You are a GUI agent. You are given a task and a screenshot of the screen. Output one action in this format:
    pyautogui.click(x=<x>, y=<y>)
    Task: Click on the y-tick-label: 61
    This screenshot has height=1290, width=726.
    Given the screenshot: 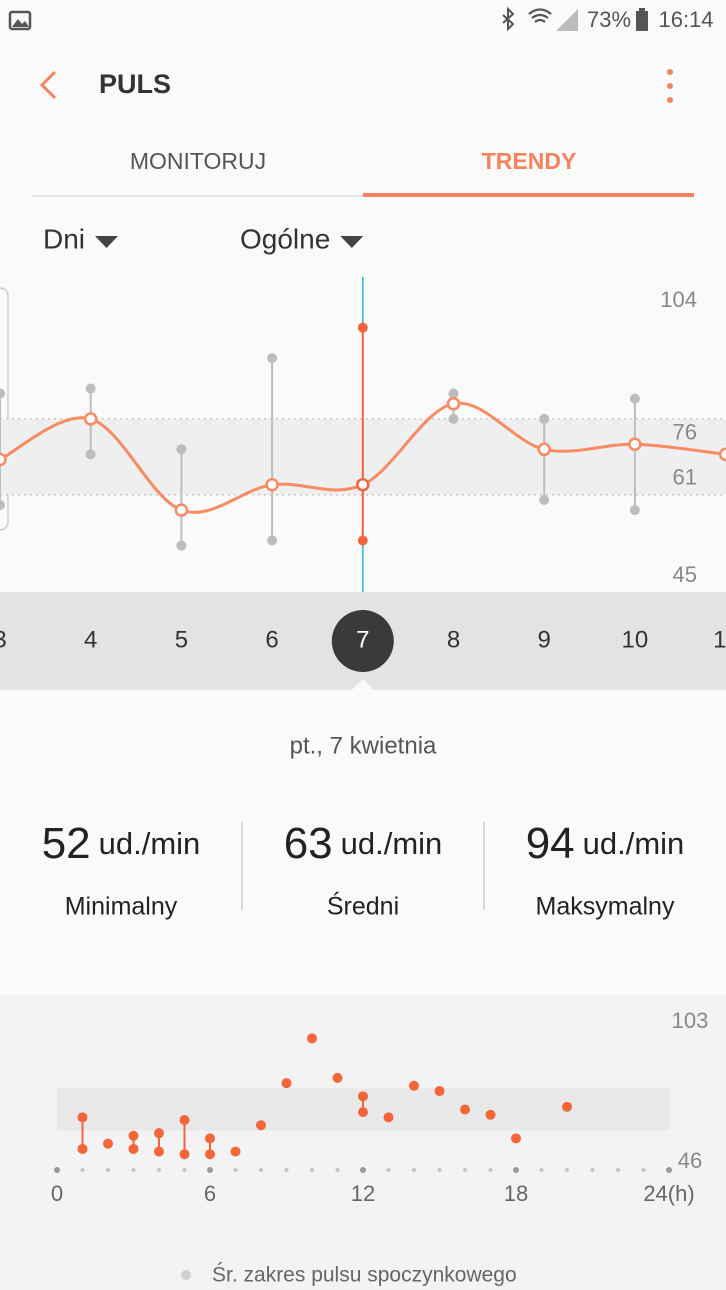 What is the action you would take?
    pyautogui.click(x=685, y=477)
    